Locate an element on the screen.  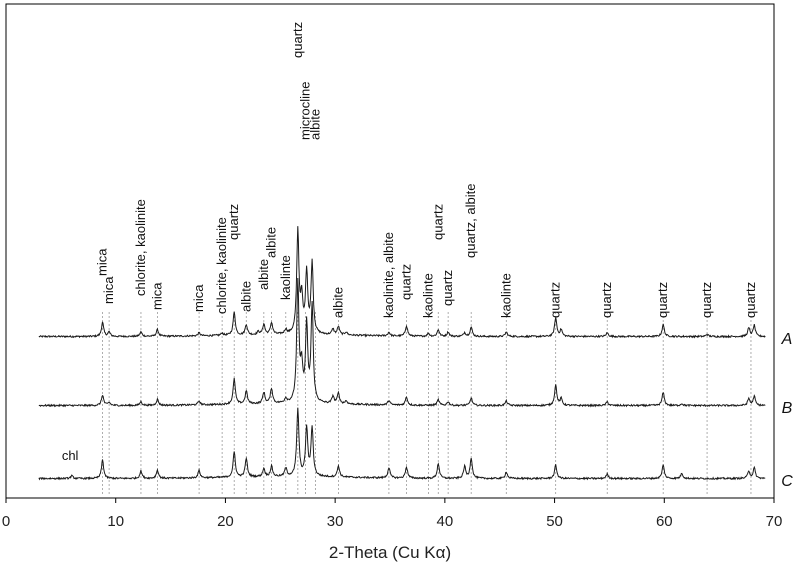
x-tick-label: 60 is located at coordinates (664, 521).